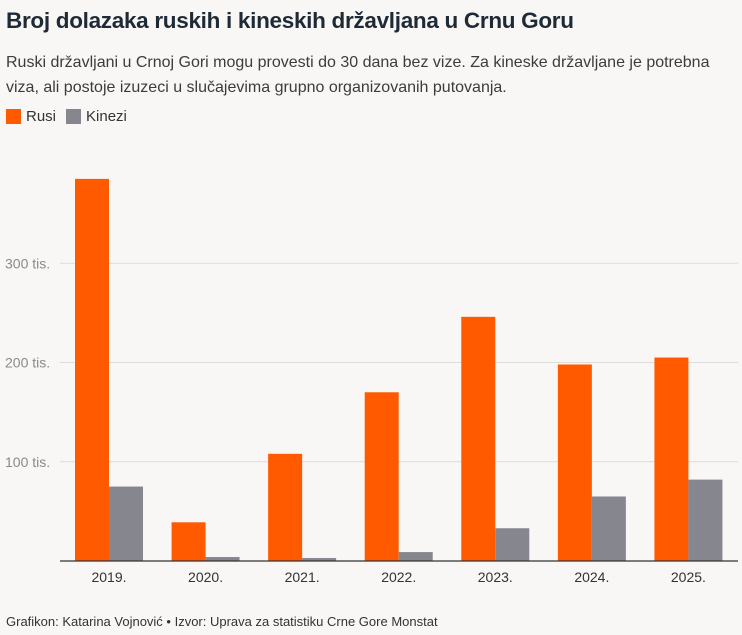 The height and width of the screenshot is (635, 742). What do you see at coordinates (319, 559) in the screenshot?
I see `bar-kinezi-2021` at bounding box center [319, 559].